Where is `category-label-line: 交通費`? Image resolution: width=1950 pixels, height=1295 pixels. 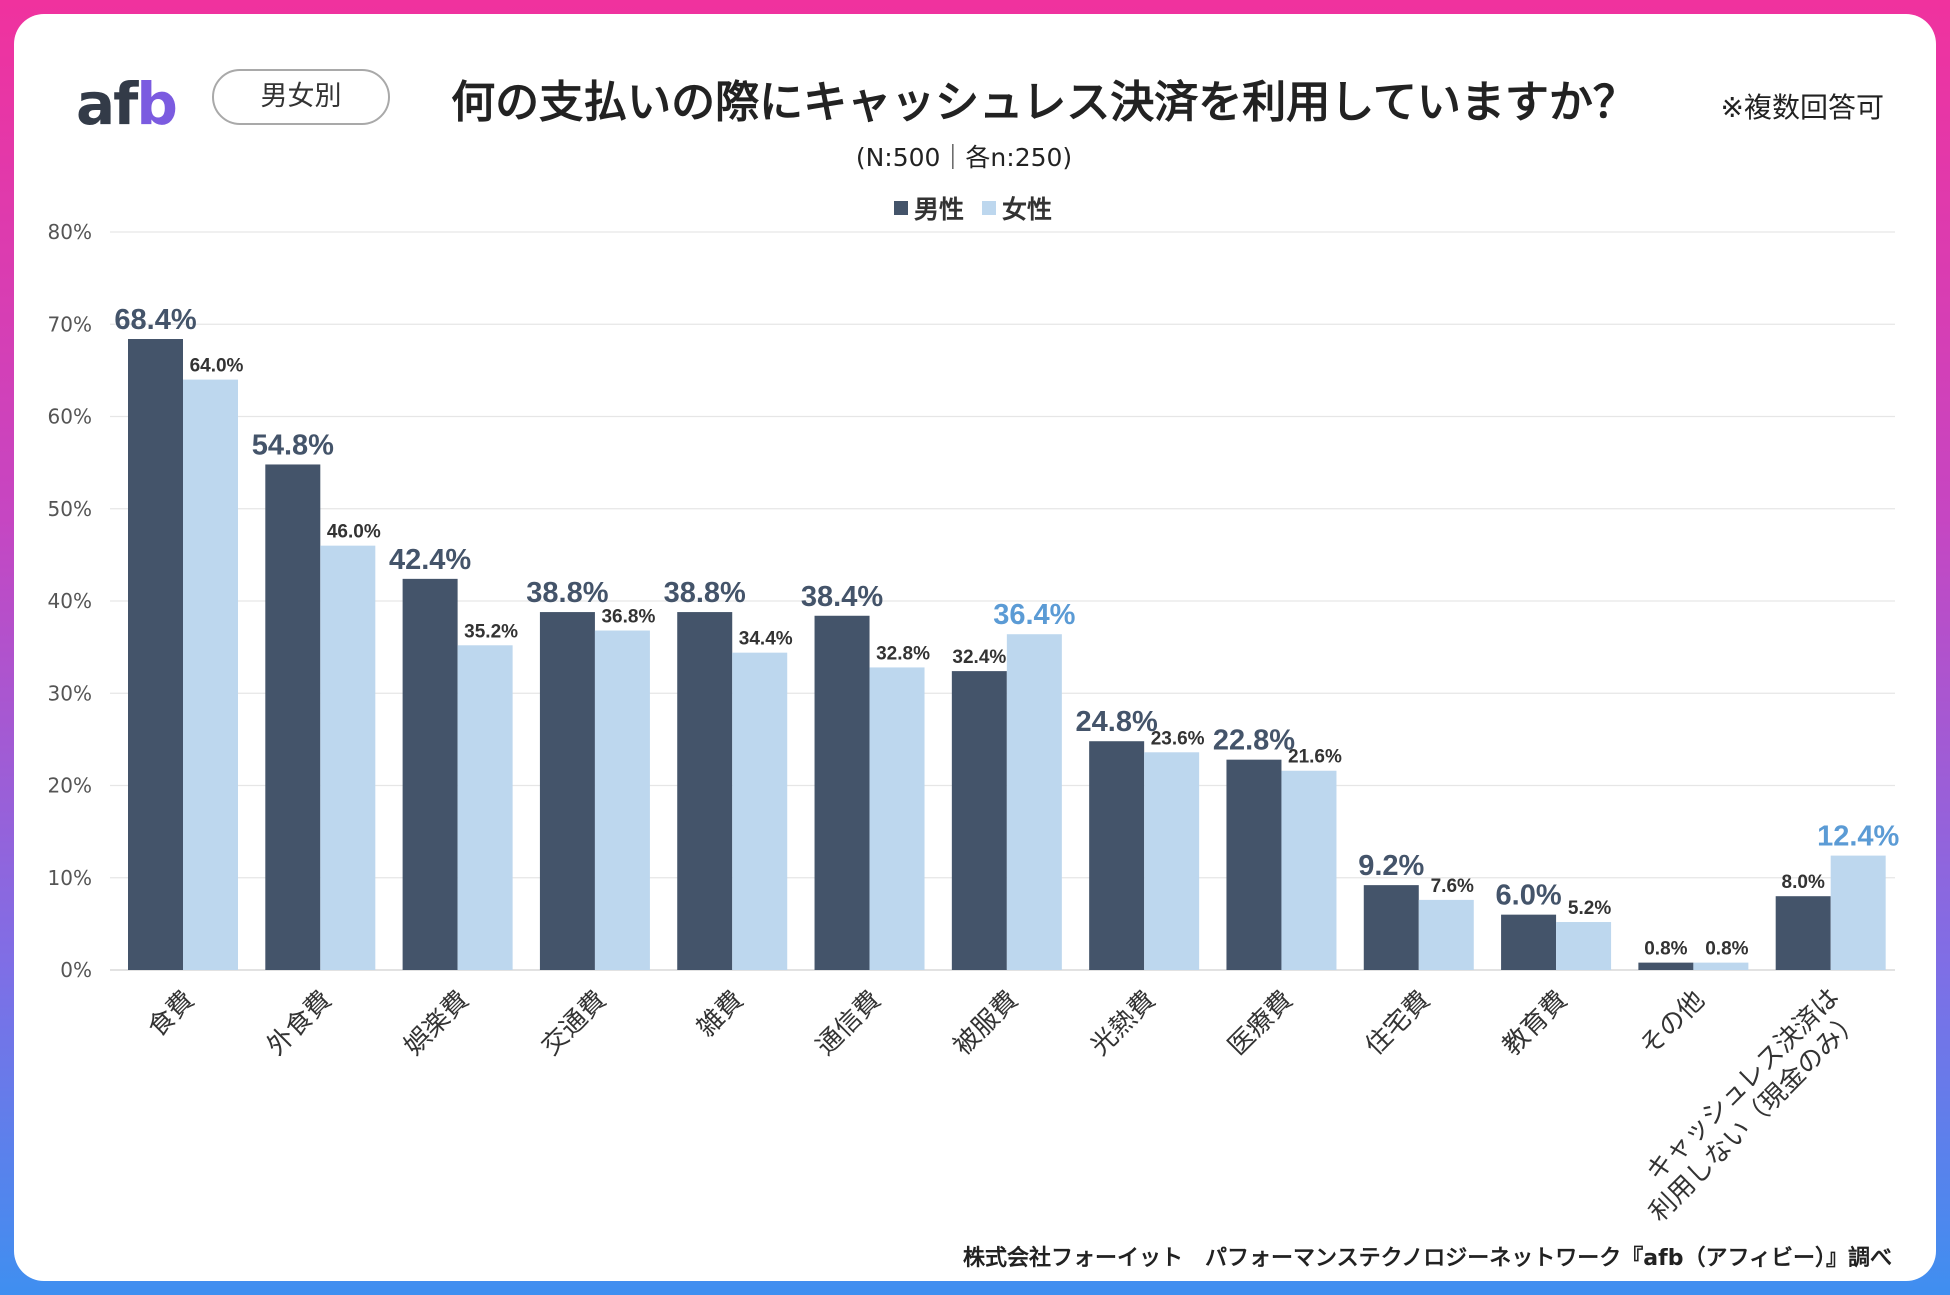 category-label-line: 交通費 is located at coordinates (574, 1023).